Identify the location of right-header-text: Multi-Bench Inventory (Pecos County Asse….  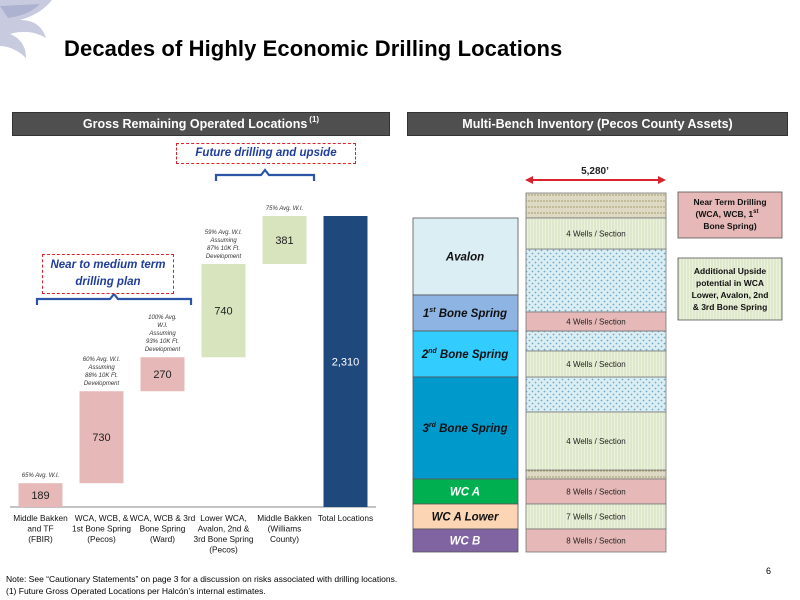
(597, 124).